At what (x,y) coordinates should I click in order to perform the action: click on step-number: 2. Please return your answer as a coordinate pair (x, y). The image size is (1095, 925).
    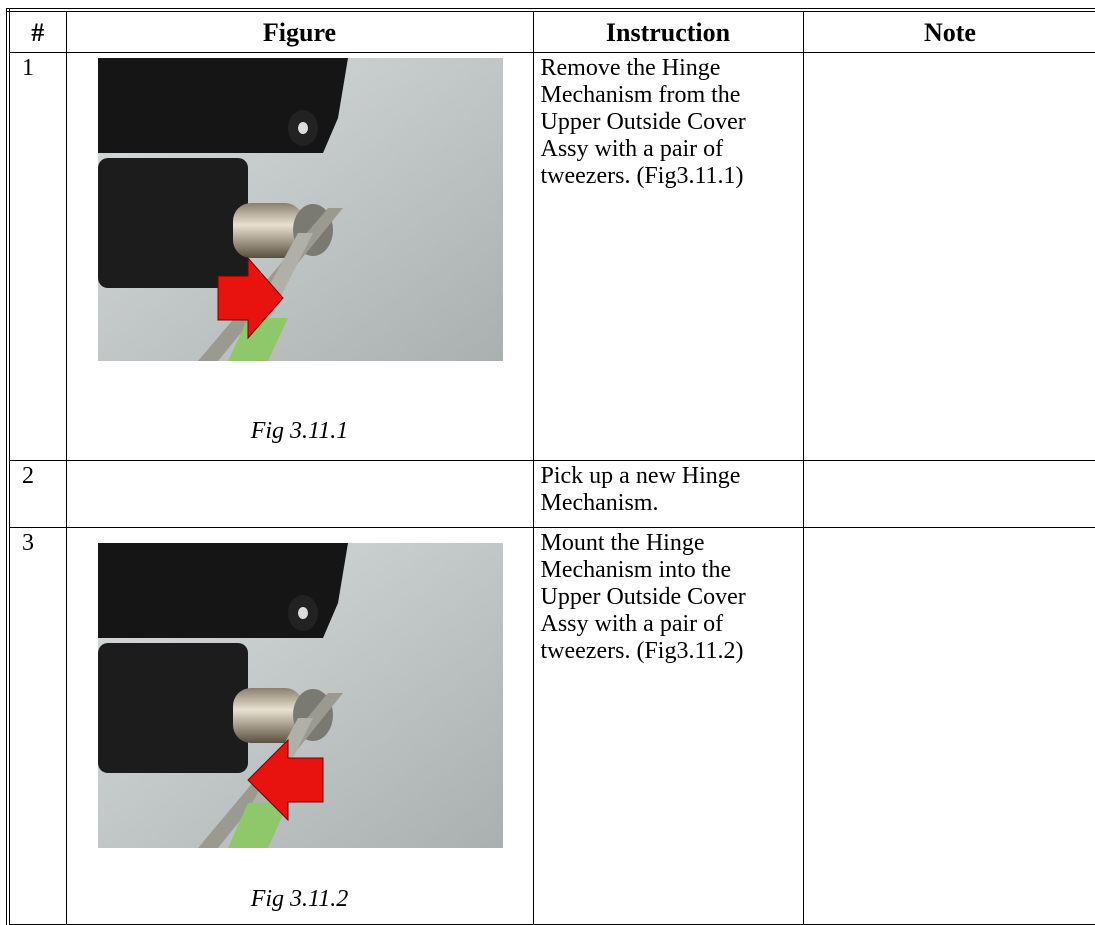
    Looking at the image, I should click on (37, 494).